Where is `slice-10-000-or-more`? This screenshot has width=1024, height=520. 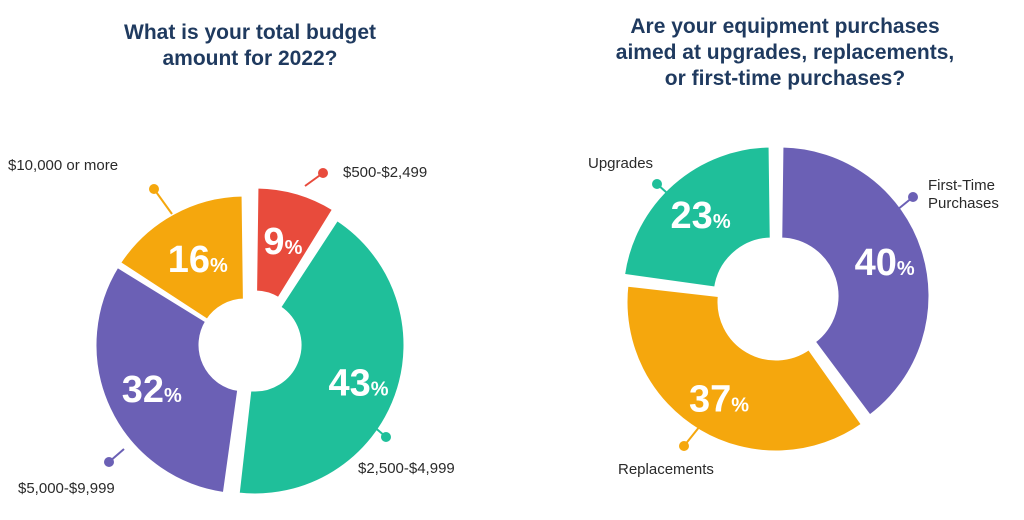 slice-10-000-or-more is located at coordinates (181, 258).